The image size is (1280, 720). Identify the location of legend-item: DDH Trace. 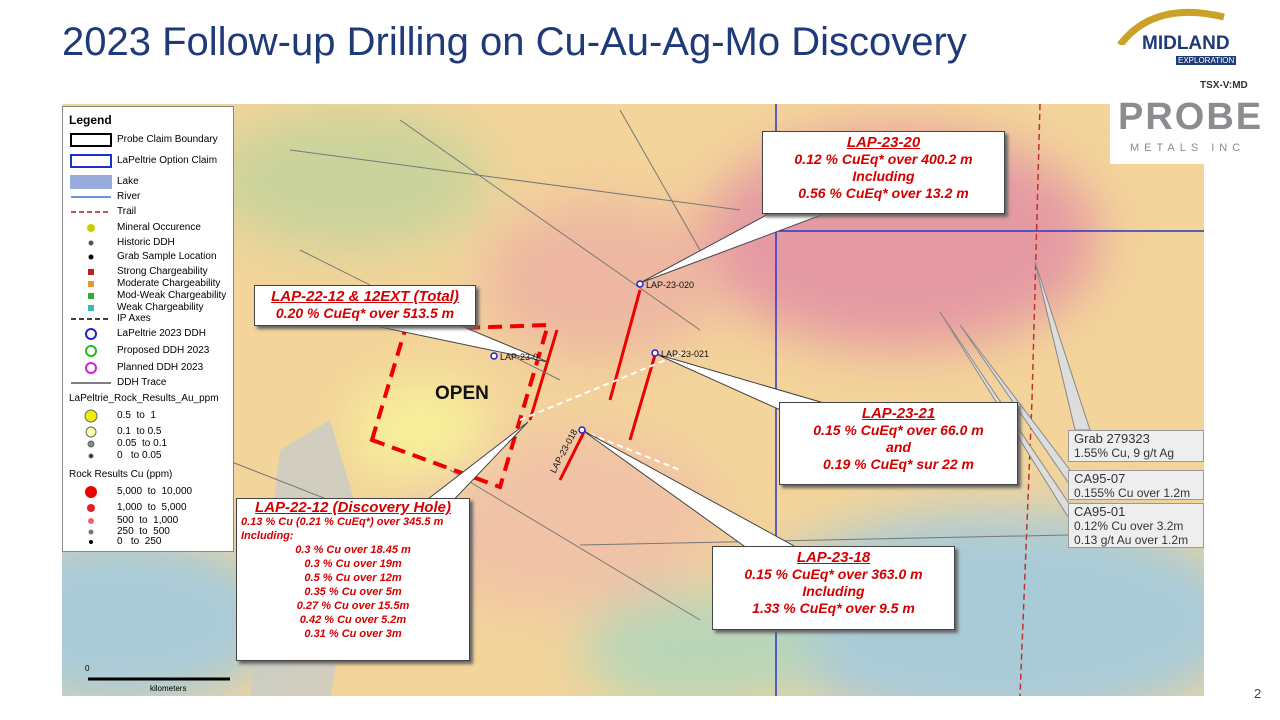
(142, 382).